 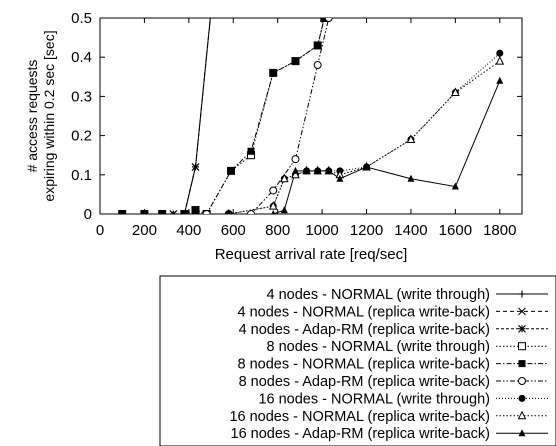 What do you see at coordinates (359, 417) in the screenshot?
I see `legend-entry-label: 16 nodes - NORMAL (replica write-back)` at bounding box center [359, 417].